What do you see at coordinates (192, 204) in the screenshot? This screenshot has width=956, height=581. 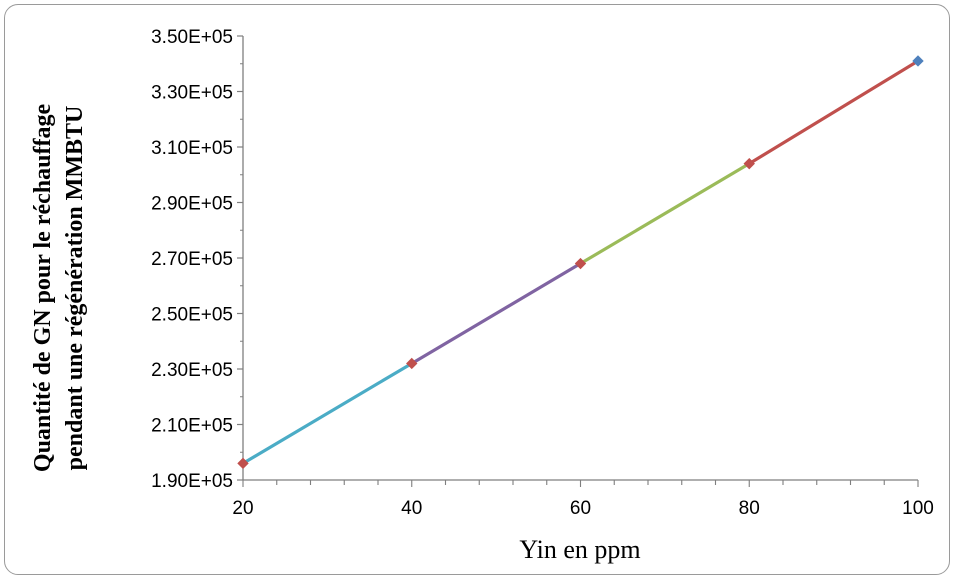 I see `y-tick-label: 2.90E+05` at bounding box center [192, 204].